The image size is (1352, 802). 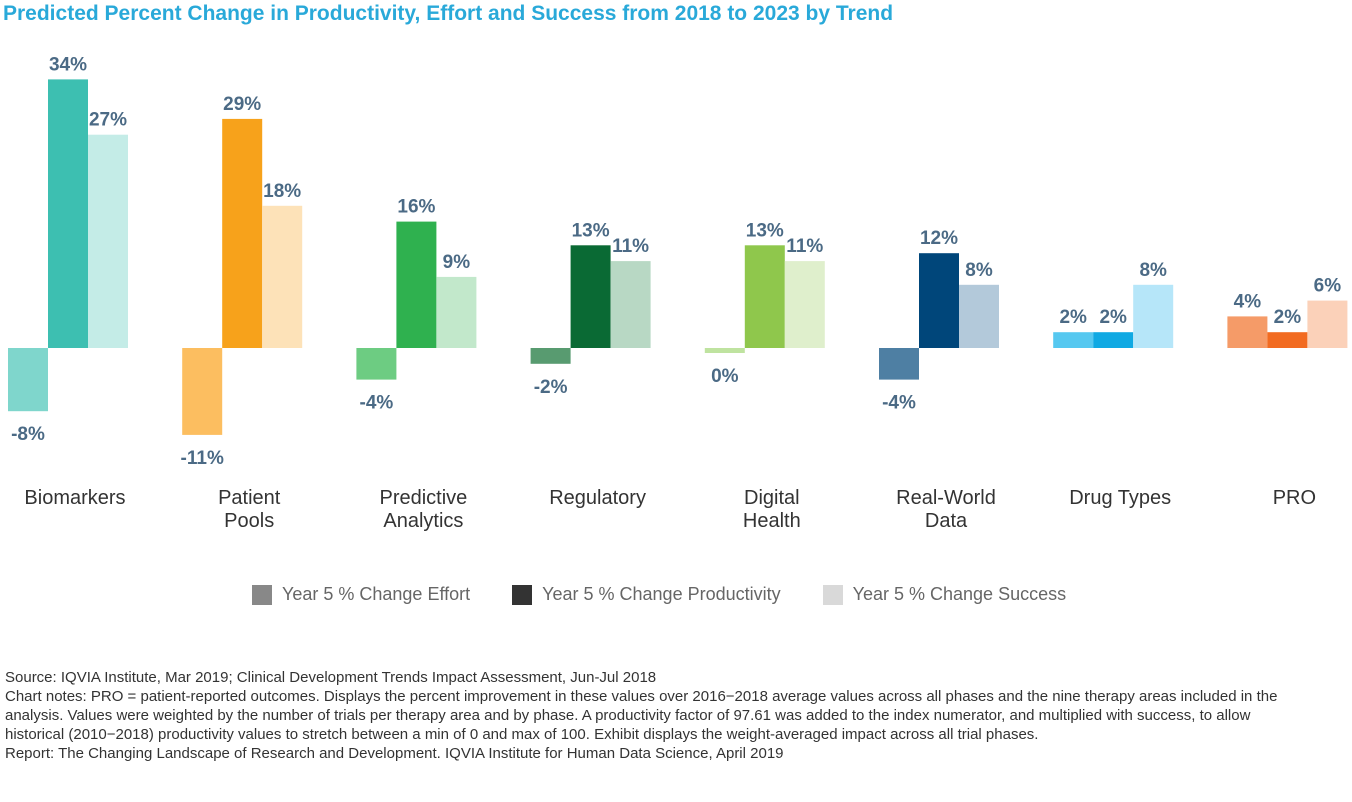 What do you see at coordinates (1287, 340) in the screenshot?
I see `bar-pro-productivity` at bounding box center [1287, 340].